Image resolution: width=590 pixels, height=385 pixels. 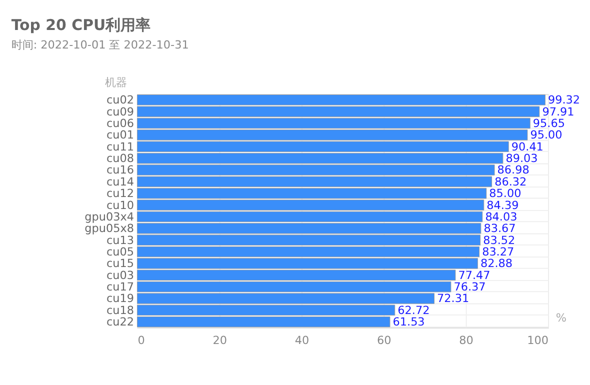 What do you see at coordinates (120, 310) in the screenshot?
I see `y-tick-label: cu18` at bounding box center [120, 310].